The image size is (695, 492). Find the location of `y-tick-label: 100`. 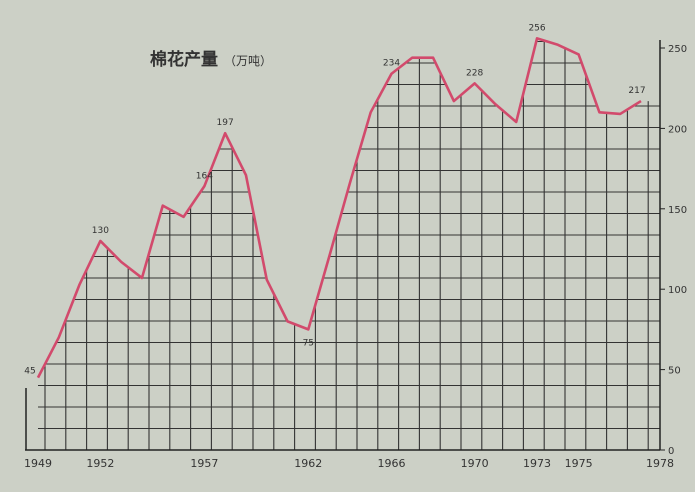

y-tick-label: 100 is located at coordinates (677, 290).